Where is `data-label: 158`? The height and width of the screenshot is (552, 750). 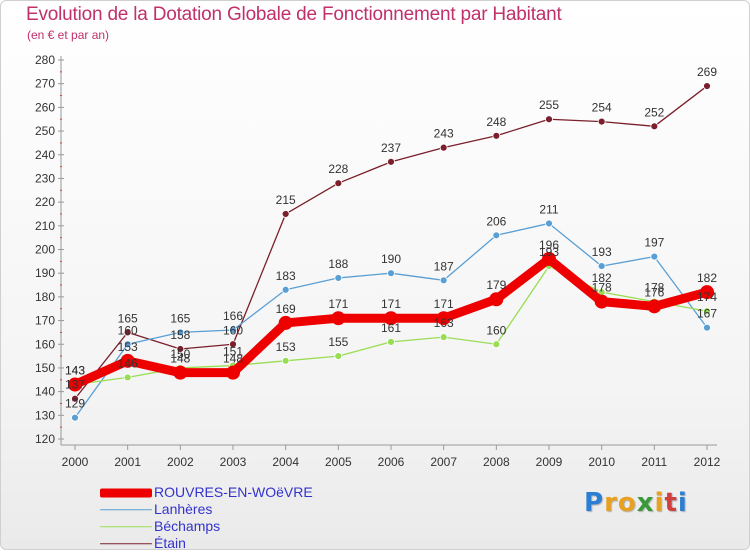
data-label: 158 is located at coordinates (180, 335).